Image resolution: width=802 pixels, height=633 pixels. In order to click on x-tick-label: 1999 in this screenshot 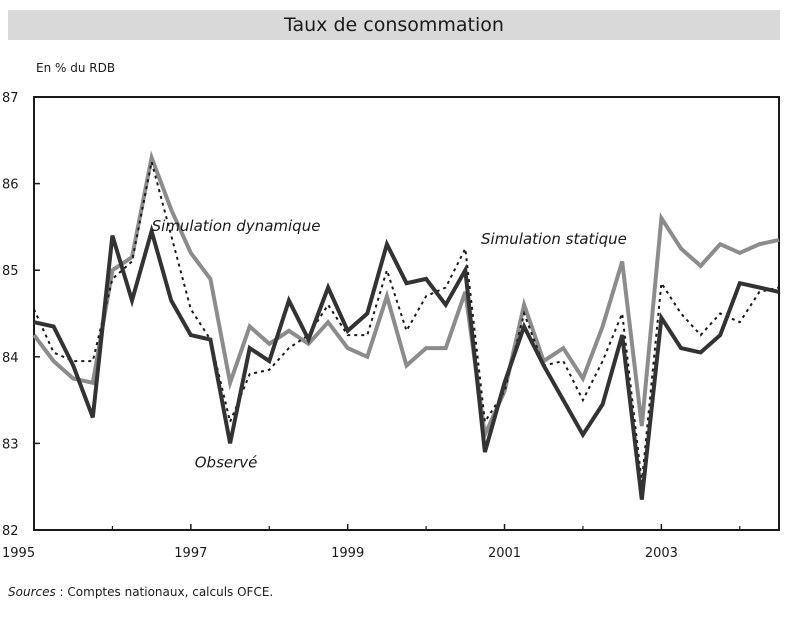, I will do `click(347, 553)`.